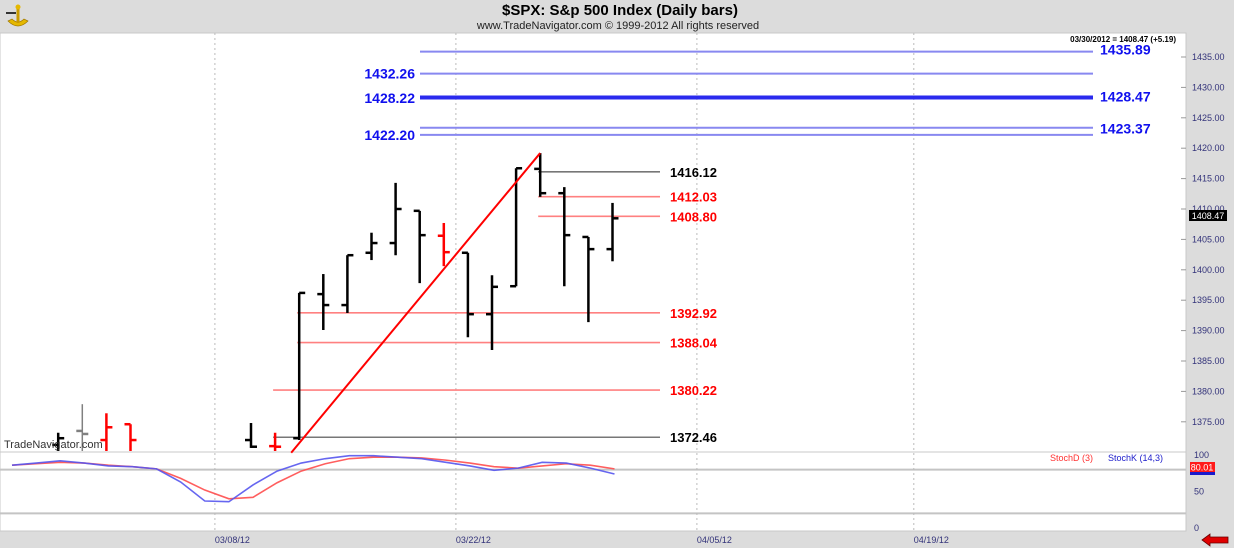 The image size is (1234, 548). I want to click on stoch-value-label: 80.01, so click(1202, 468).